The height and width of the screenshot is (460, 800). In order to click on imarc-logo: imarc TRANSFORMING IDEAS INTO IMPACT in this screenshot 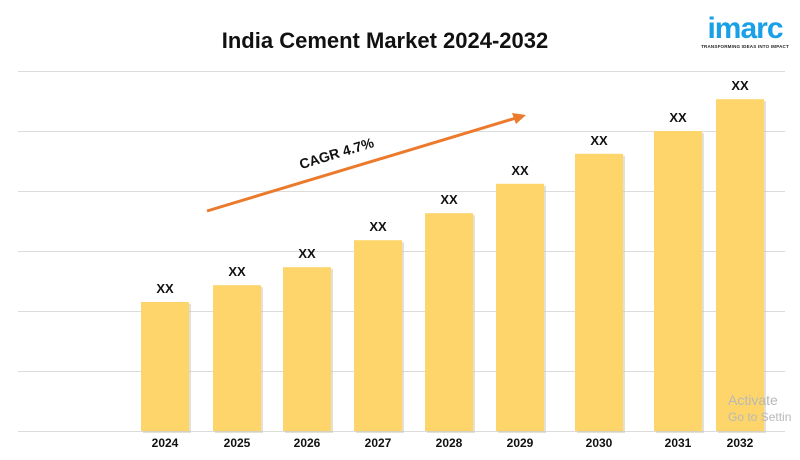, I will do `click(745, 31)`.